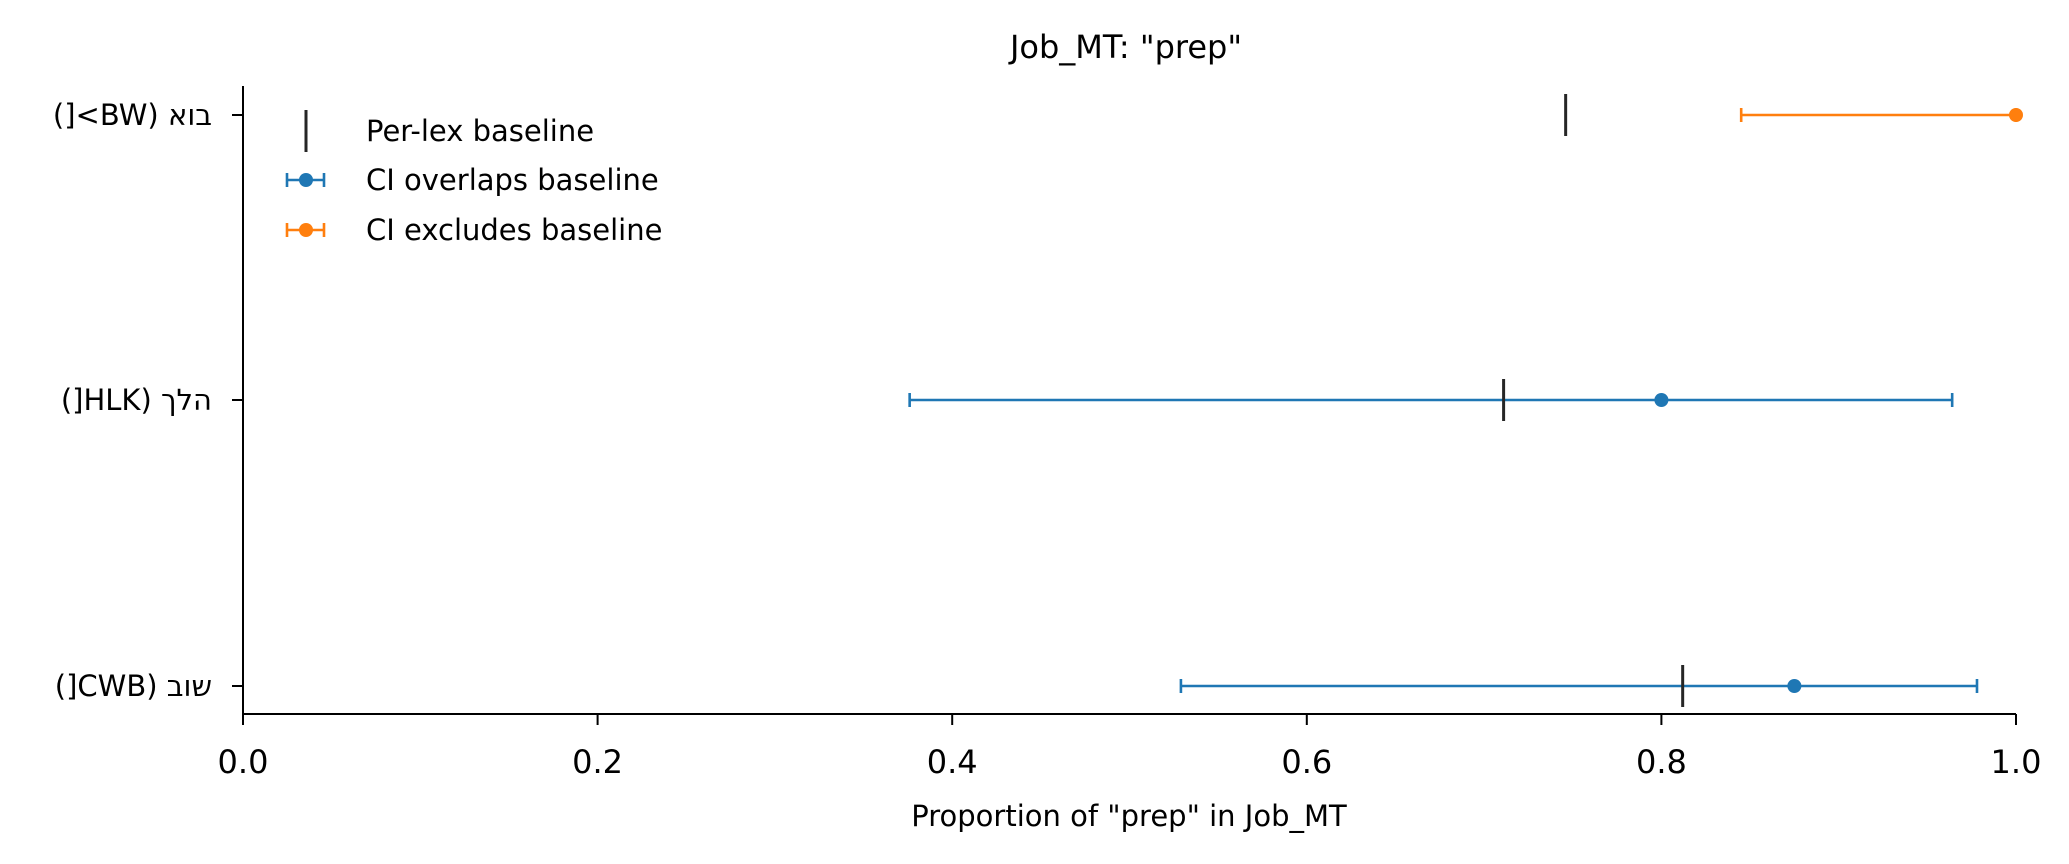 The width and height of the screenshot is (2069, 864). What do you see at coordinates (132, 115) in the screenshot?
I see `y-tick-label: בוא (BW>[)` at bounding box center [132, 115].